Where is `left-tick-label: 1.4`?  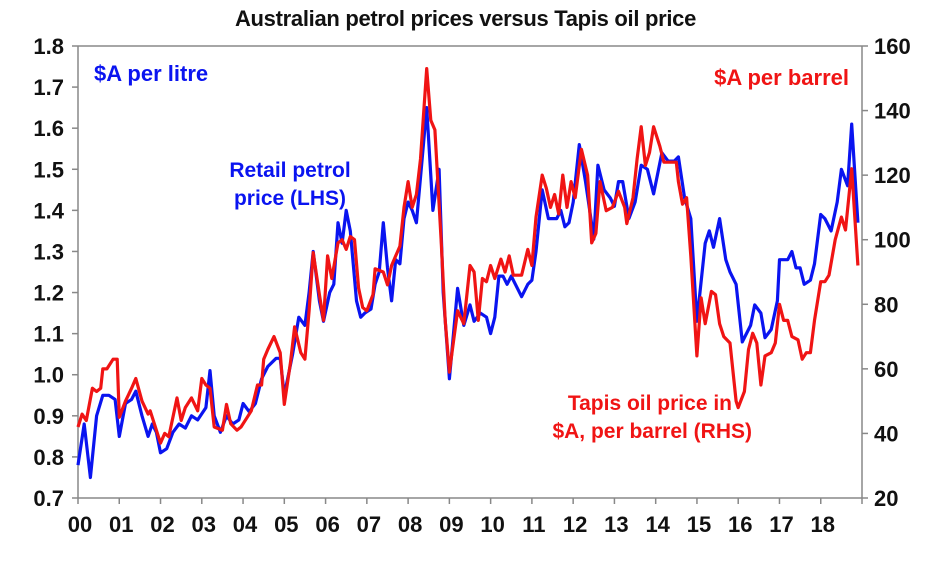 left-tick-label: 1.4 is located at coordinates (48, 210).